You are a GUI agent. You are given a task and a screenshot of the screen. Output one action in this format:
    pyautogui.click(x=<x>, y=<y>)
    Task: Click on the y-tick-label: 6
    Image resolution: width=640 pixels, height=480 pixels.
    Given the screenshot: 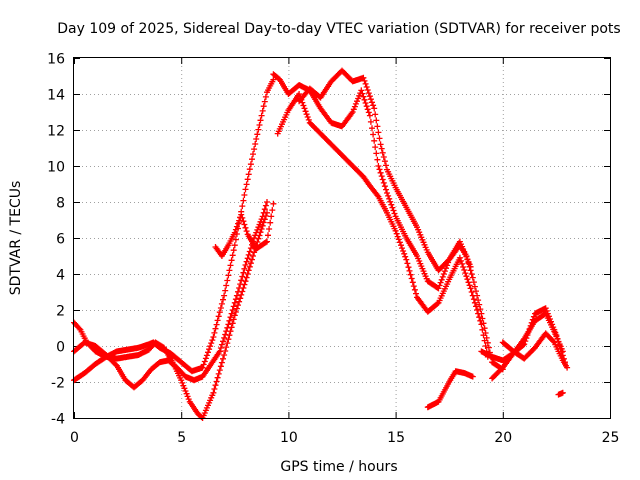 What is the action you would take?
    pyautogui.click(x=60, y=240)
    